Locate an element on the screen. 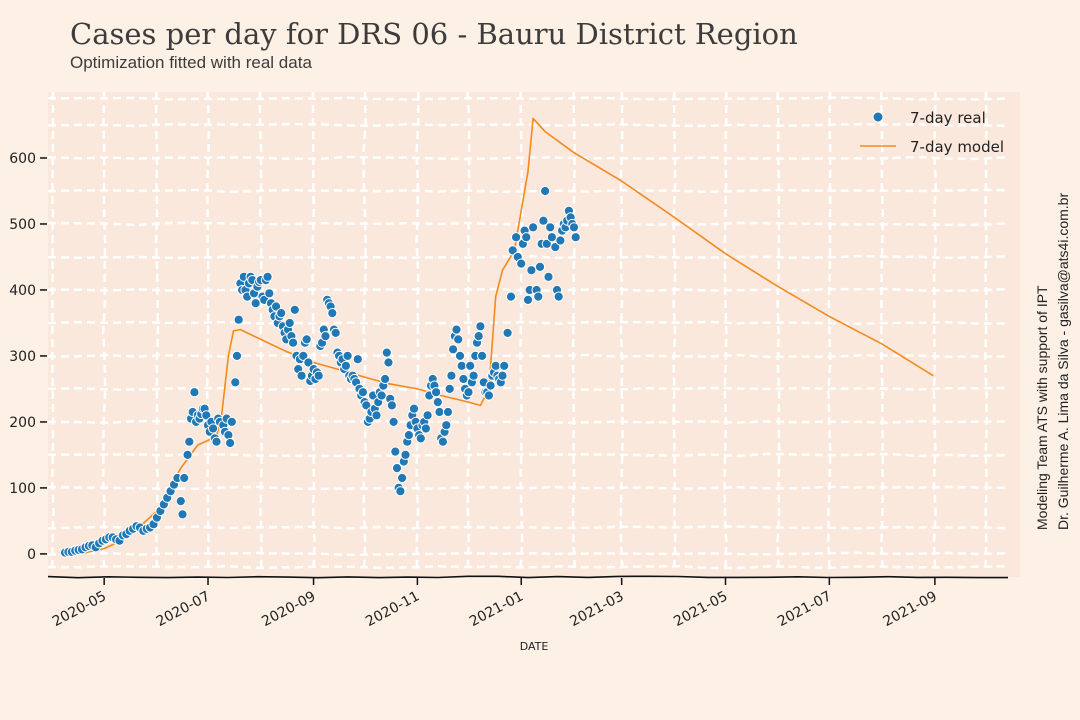 Image resolution: width=1080 pixels, height=720 pixels. y-tick-label: 0 is located at coordinates (31, 555).